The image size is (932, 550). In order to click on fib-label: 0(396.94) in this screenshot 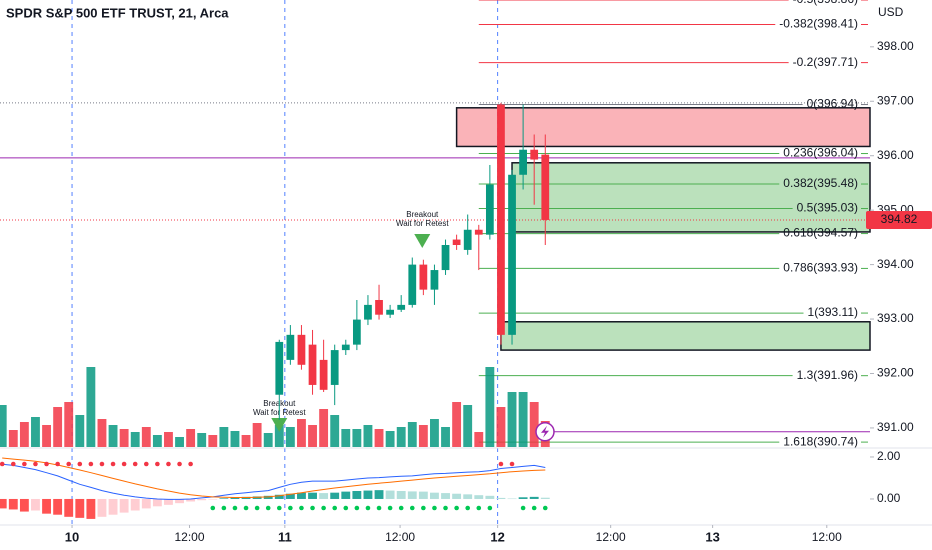, I will do `click(832, 104)`.